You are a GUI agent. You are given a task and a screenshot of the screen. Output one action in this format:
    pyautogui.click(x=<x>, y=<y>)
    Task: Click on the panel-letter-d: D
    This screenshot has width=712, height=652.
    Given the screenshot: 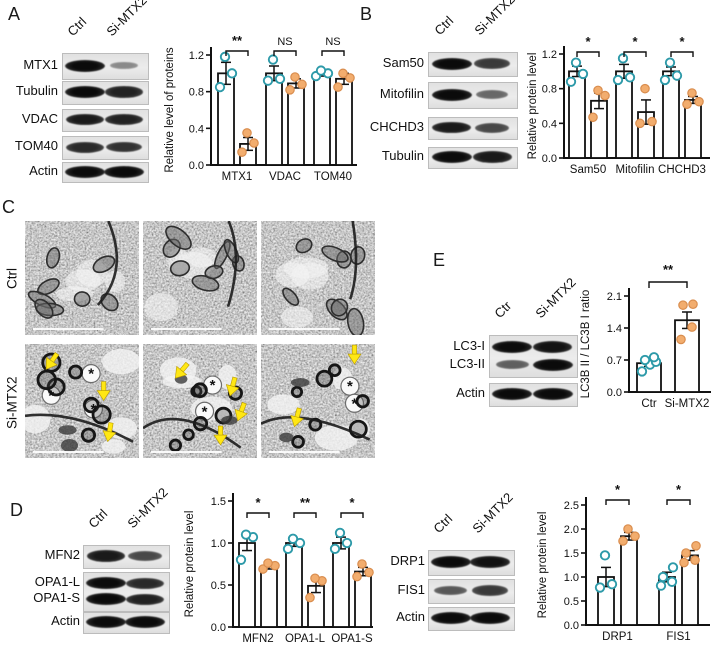 What is the action you would take?
    pyautogui.click(x=16, y=510)
    